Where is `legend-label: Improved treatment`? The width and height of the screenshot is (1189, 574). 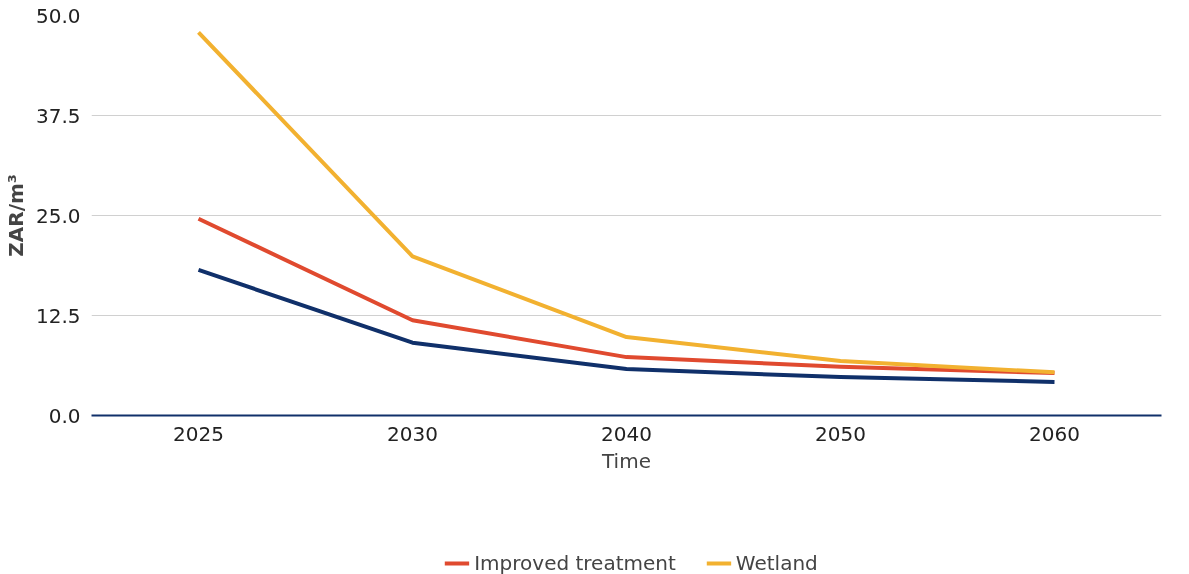 legend-label: Improved treatment is located at coordinates (575, 562).